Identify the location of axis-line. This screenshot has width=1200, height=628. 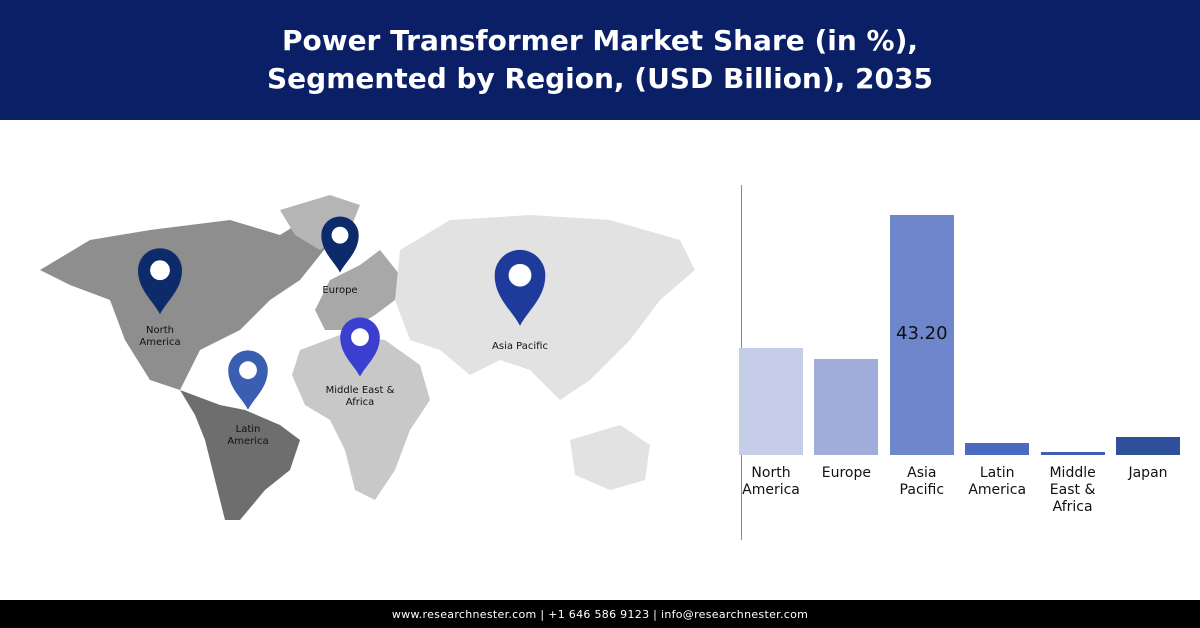
(741, 362).